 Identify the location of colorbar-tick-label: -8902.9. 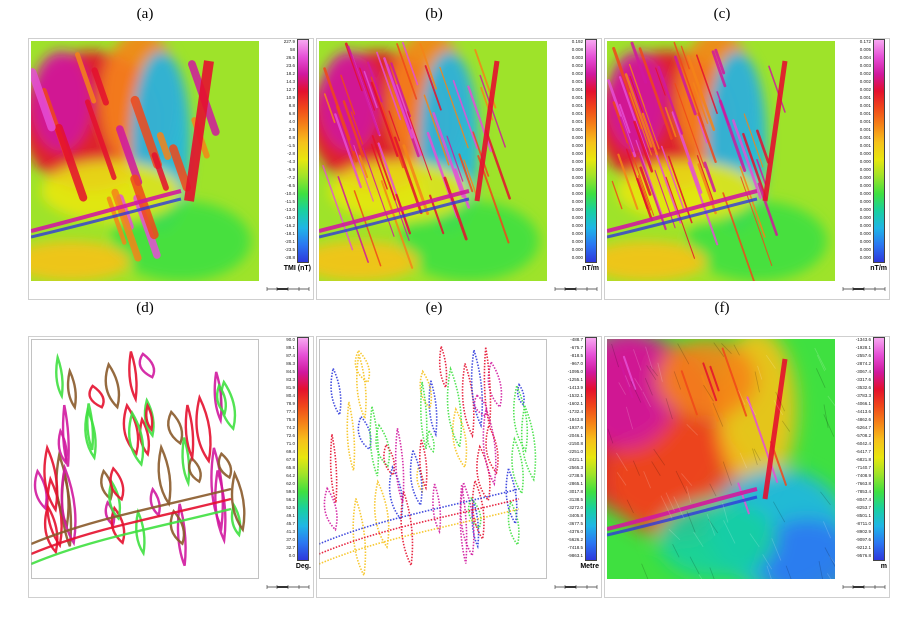
(863, 531).